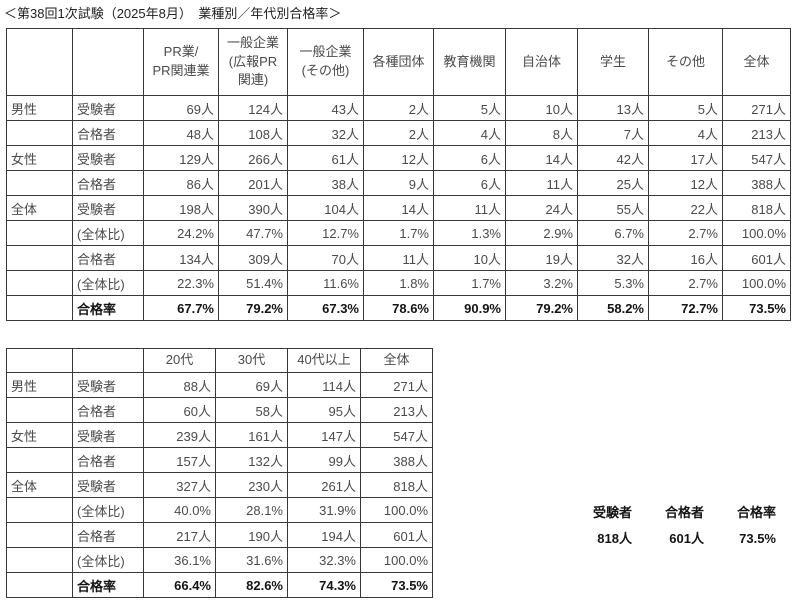 This screenshot has height=602, width=794. What do you see at coordinates (253, 133) in the screenshot?
I see `value-cell: 108人` at bounding box center [253, 133].